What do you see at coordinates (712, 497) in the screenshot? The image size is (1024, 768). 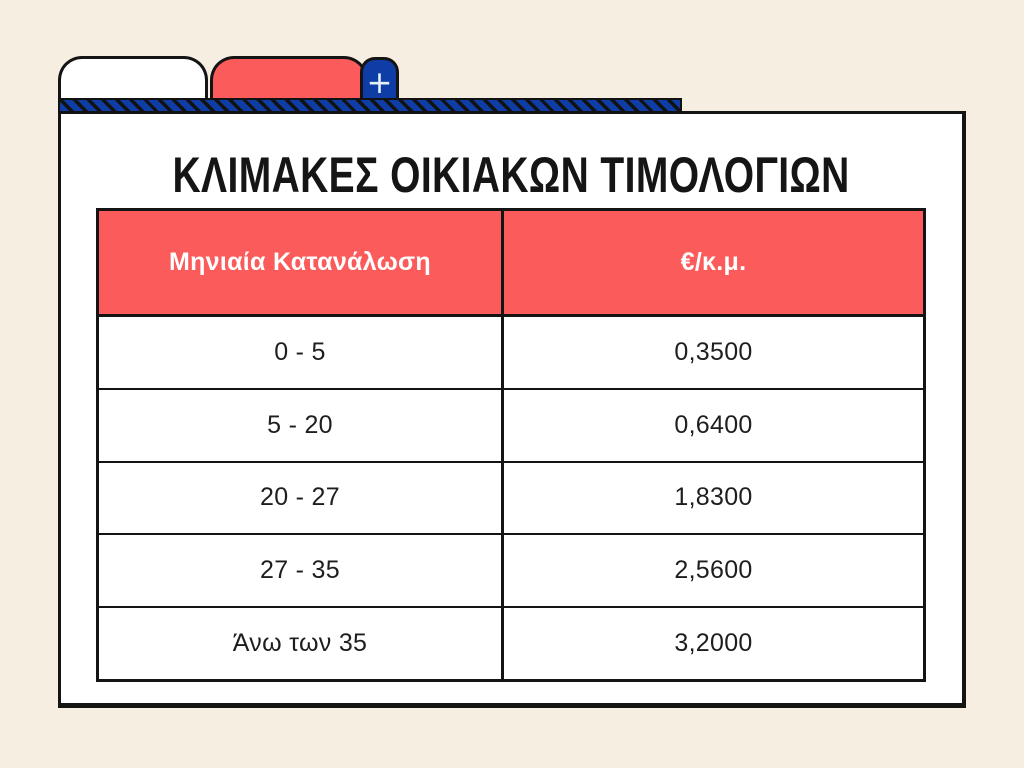 I see `table-cell-price: 1,8300` at bounding box center [712, 497].